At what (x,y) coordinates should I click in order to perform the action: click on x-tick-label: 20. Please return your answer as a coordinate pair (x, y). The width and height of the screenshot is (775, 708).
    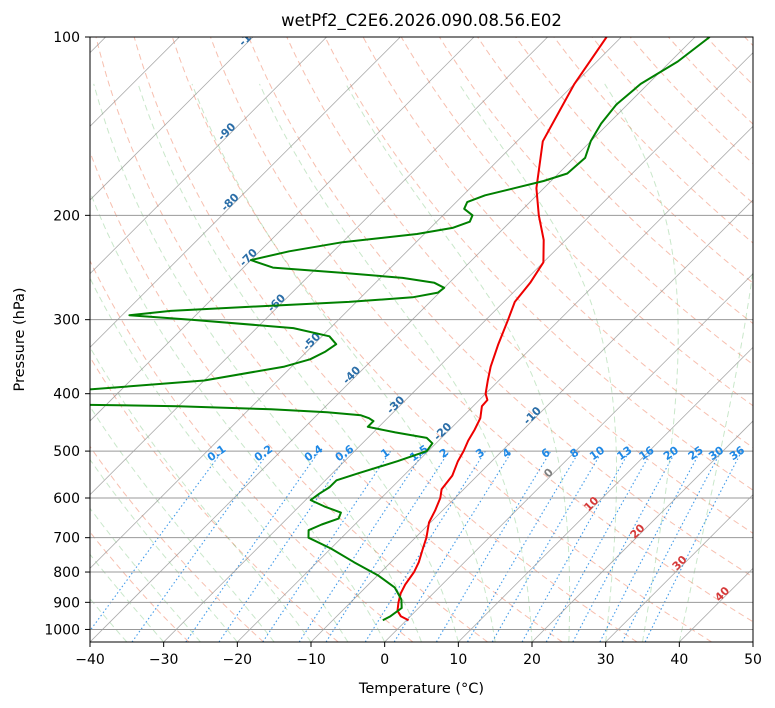
    Looking at the image, I should click on (532, 660).